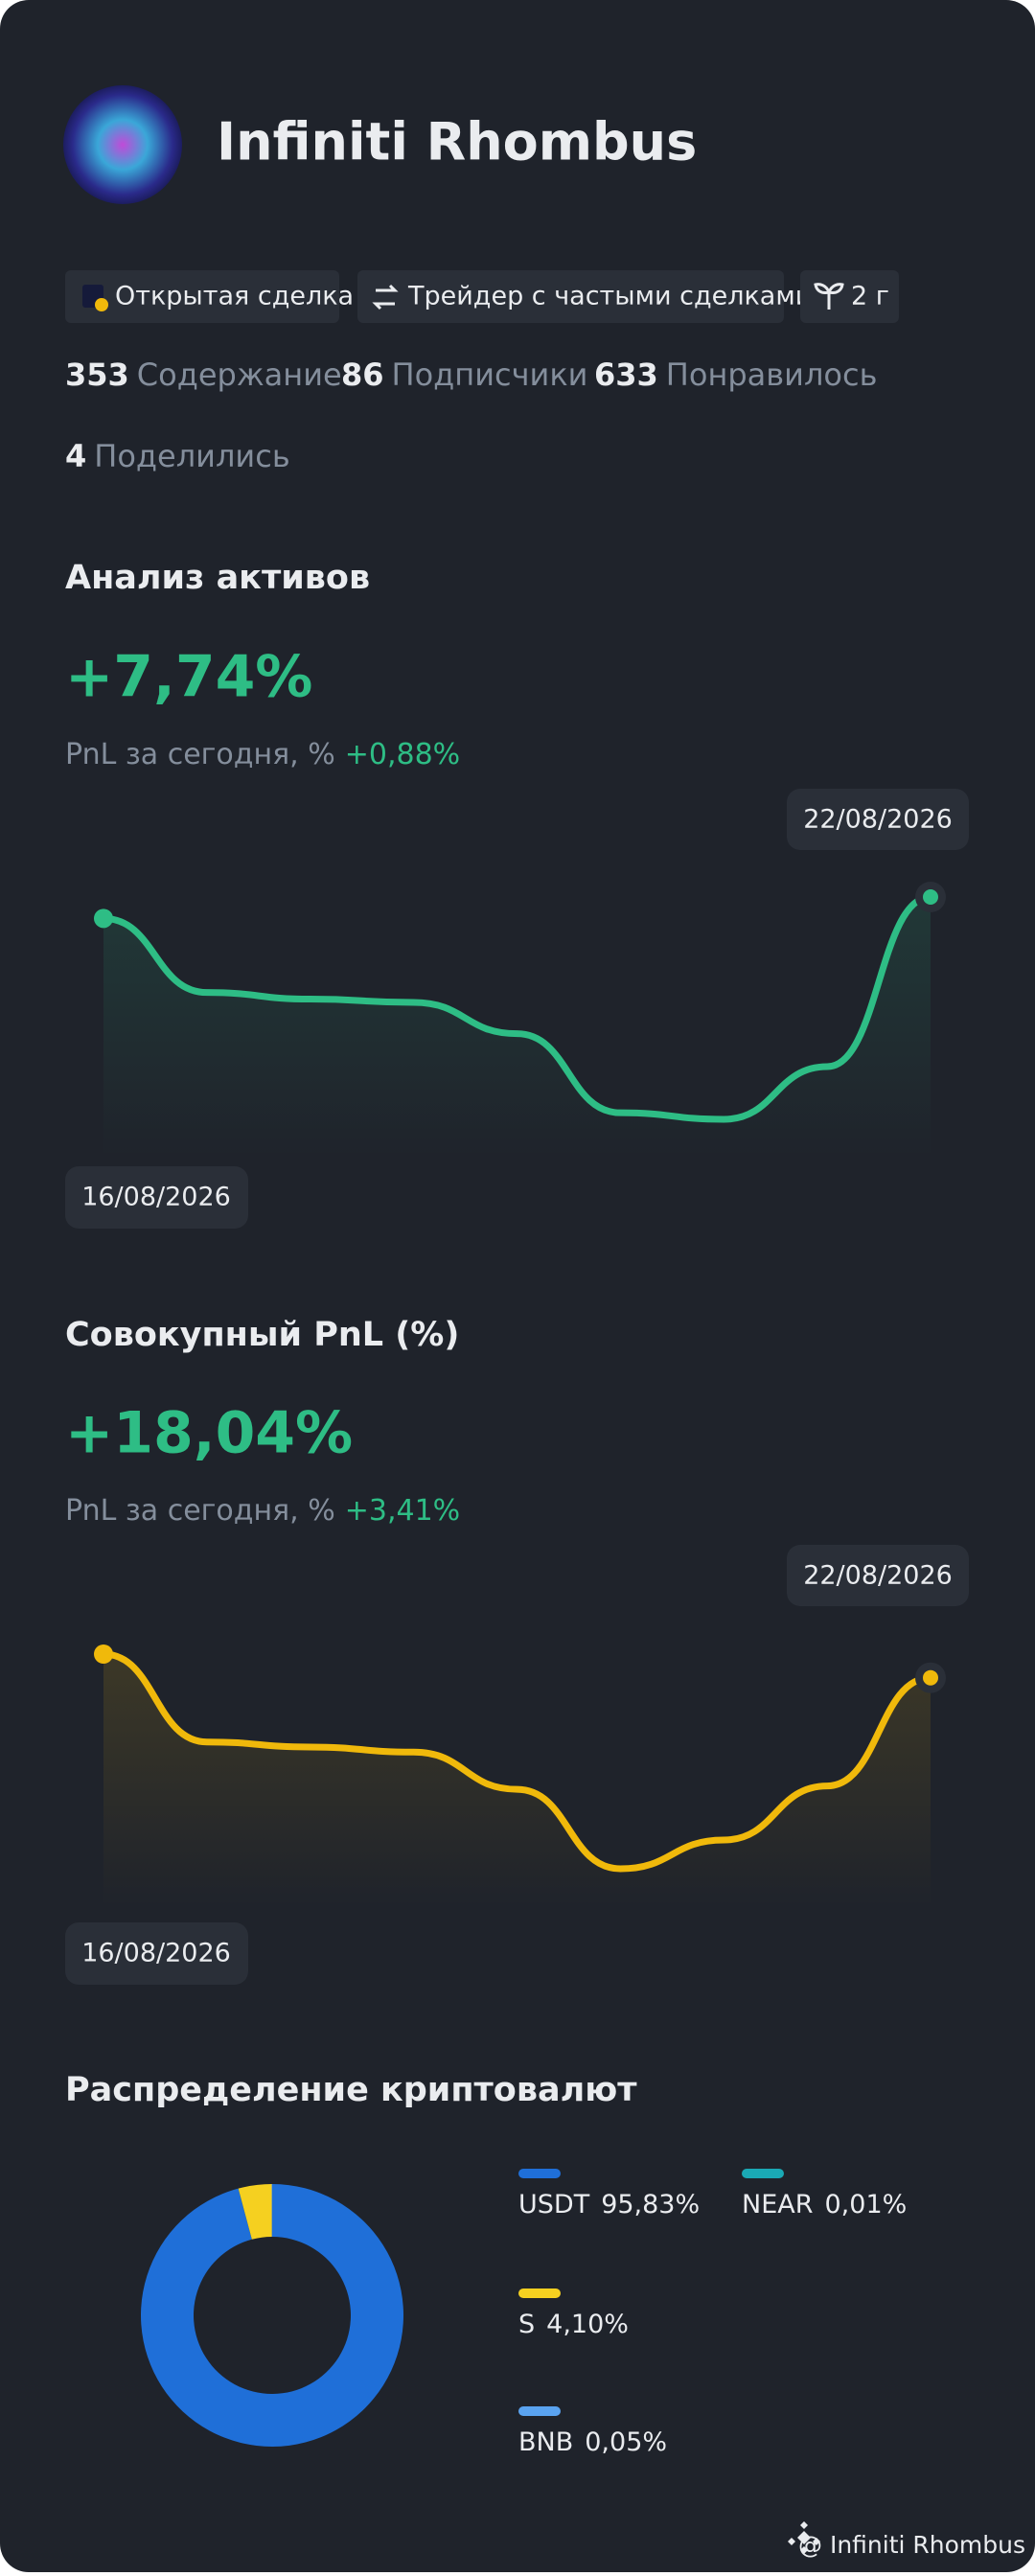  I want to click on legend-value: 4,10%, so click(587, 2324).